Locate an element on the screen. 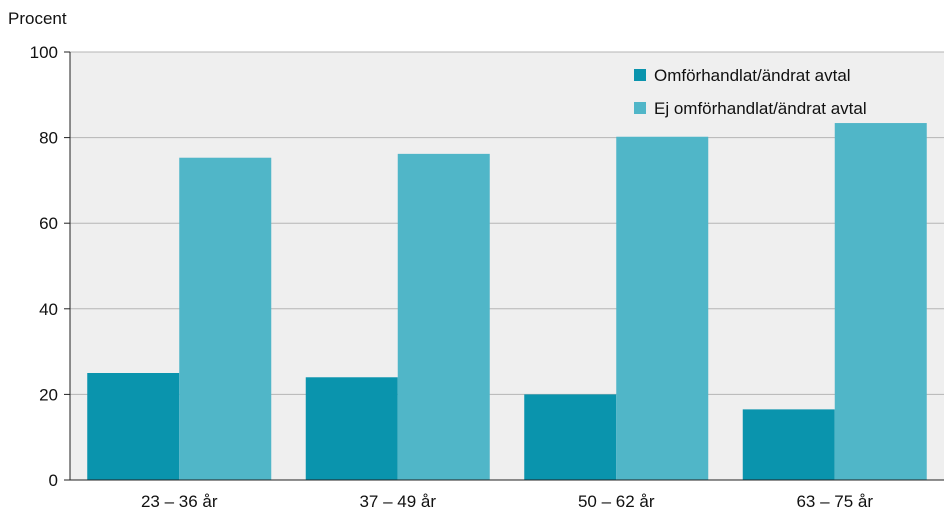 The height and width of the screenshot is (509, 944). y-tick-label: 20 is located at coordinates (48, 394).